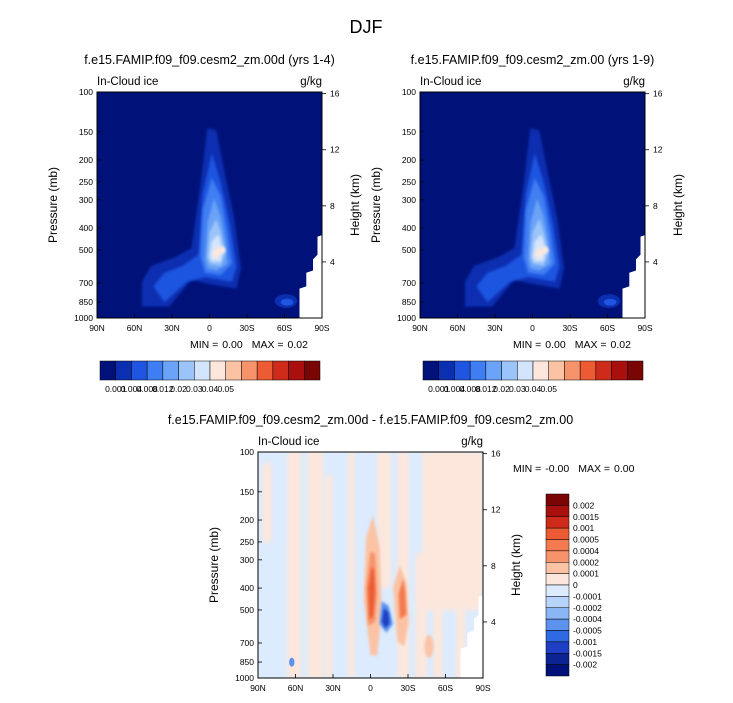 The width and height of the screenshot is (733, 703). I want to click on figure-title: DJF, so click(366, 27).